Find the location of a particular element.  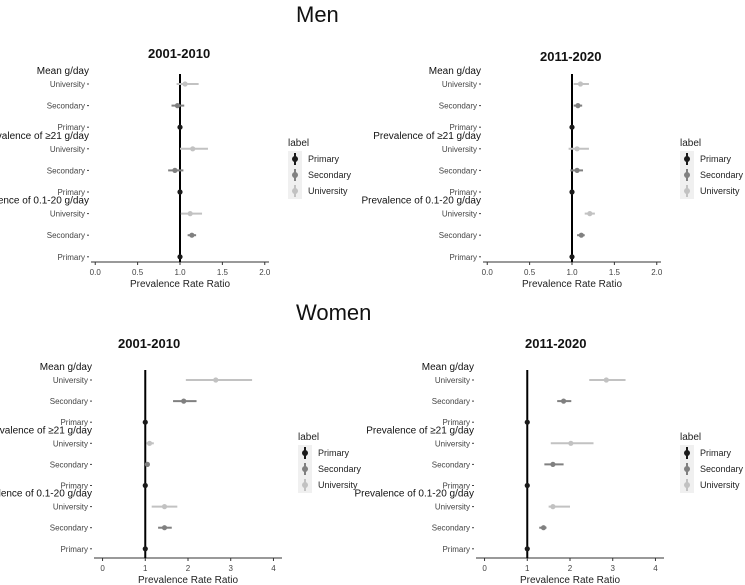

panel-title-women-2001: 2001-2010 is located at coordinates (149, 343).